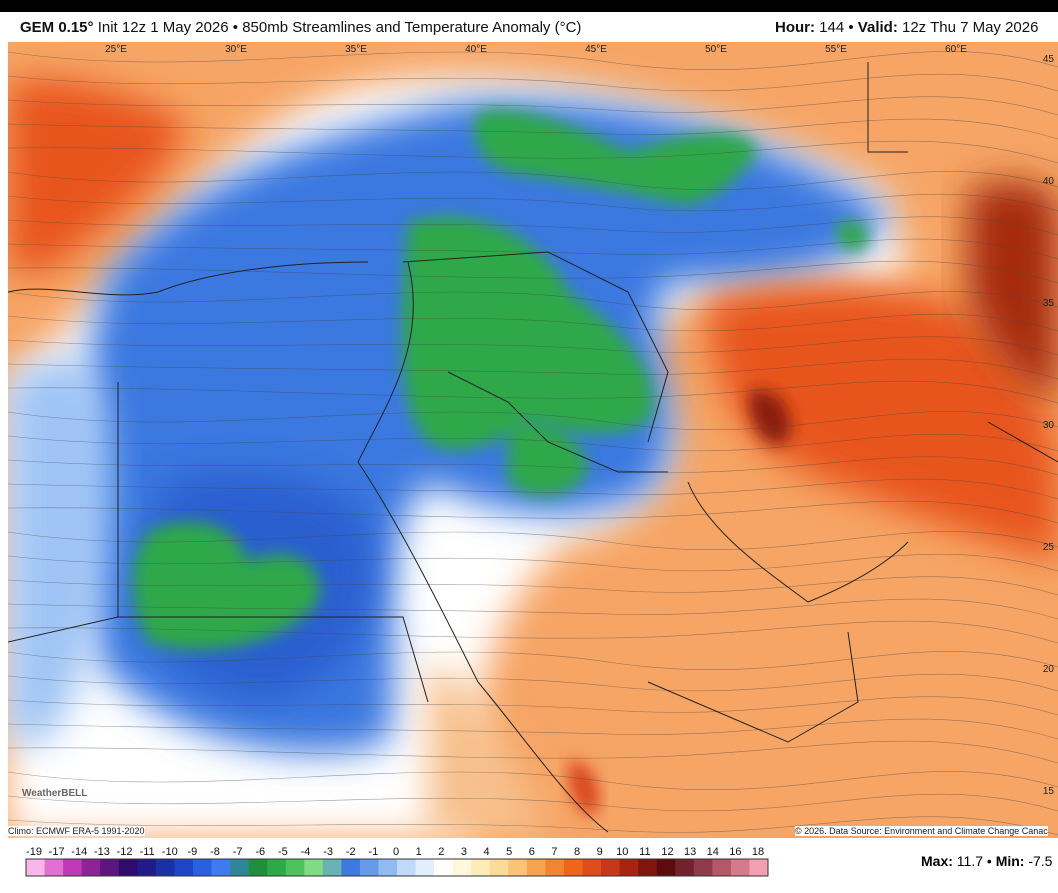 This screenshot has width=1058, height=893. Describe the element at coordinates (215, 852) in the screenshot. I see `colorbar-label: -8` at that location.